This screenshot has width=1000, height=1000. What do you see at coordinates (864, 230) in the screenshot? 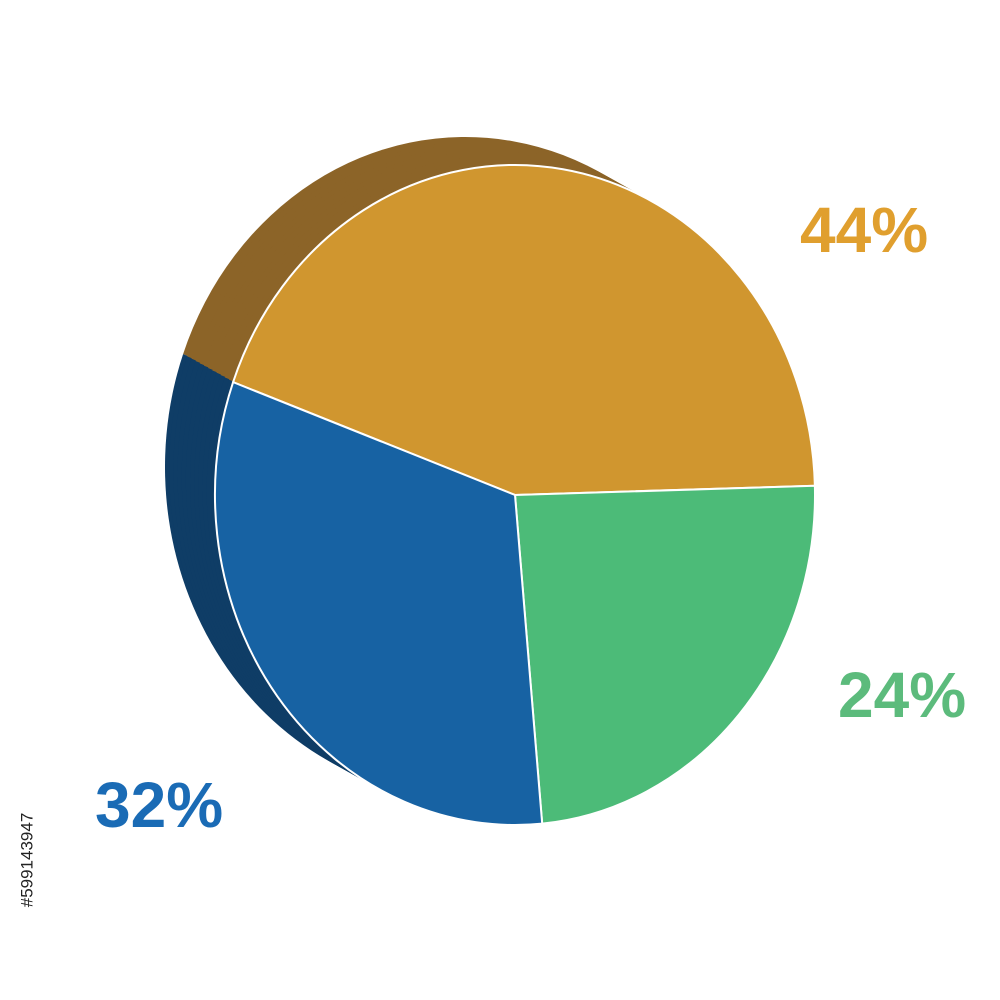
I see `value-label: 44%` at bounding box center [864, 230].